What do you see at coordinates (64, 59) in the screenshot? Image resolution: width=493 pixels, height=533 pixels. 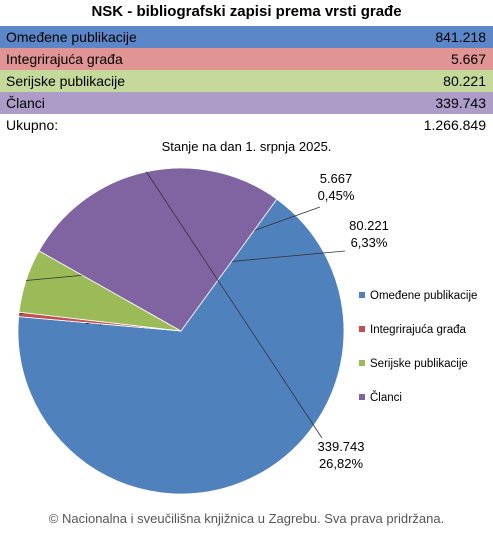 I see `row-label: Integrirajuća građa` at bounding box center [64, 59].